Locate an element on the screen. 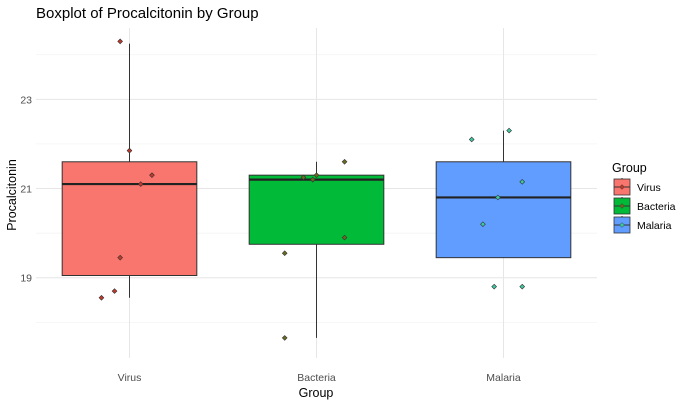 The image size is (686, 403). y-axis-ticks: 19 21 23 is located at coordinates (26, 189).